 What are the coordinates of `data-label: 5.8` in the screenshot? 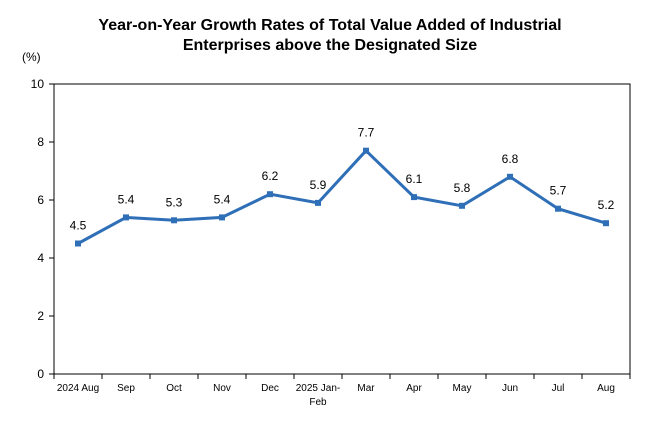 It's located at (462, 188).